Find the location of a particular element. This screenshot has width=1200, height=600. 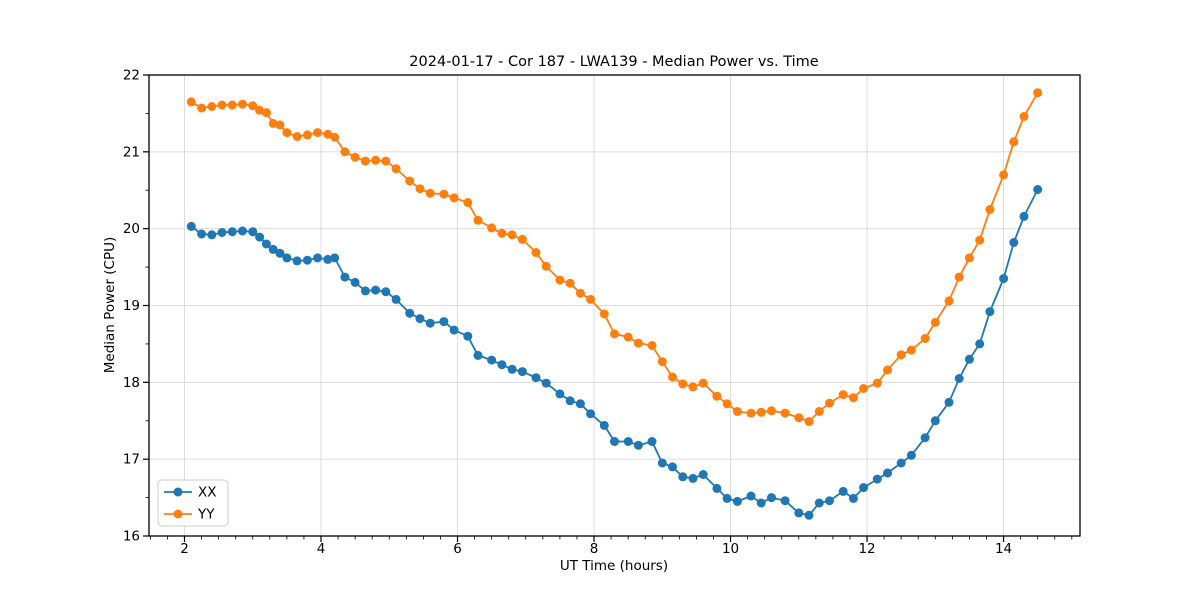

y-tick-label: 17 is located at coordinates (131, 460).